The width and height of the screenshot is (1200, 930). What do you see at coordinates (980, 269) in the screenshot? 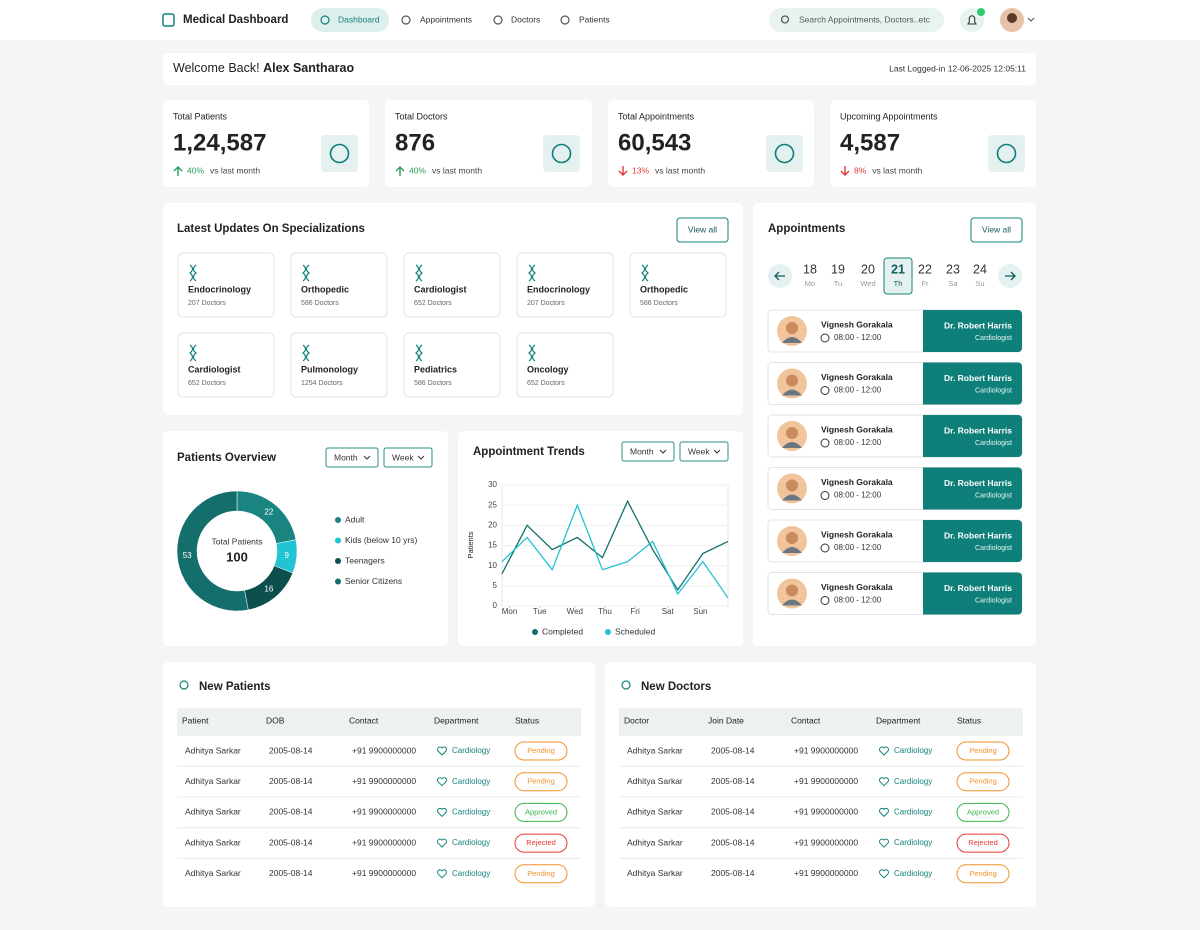
I see `day-date: 24` at bounding box center [980, 269].